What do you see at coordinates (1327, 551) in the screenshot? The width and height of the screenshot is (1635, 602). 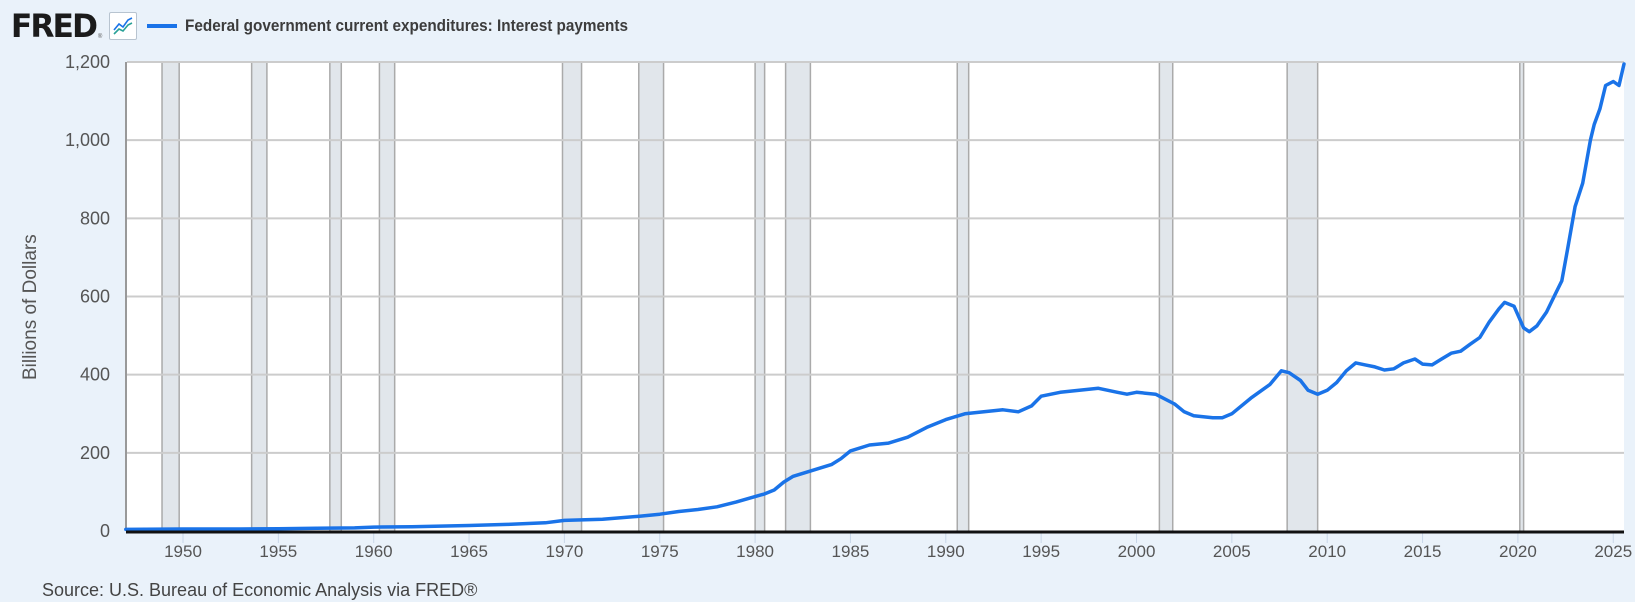 I see `x-tick-label: 2010` at bounding box center [1327, 551].